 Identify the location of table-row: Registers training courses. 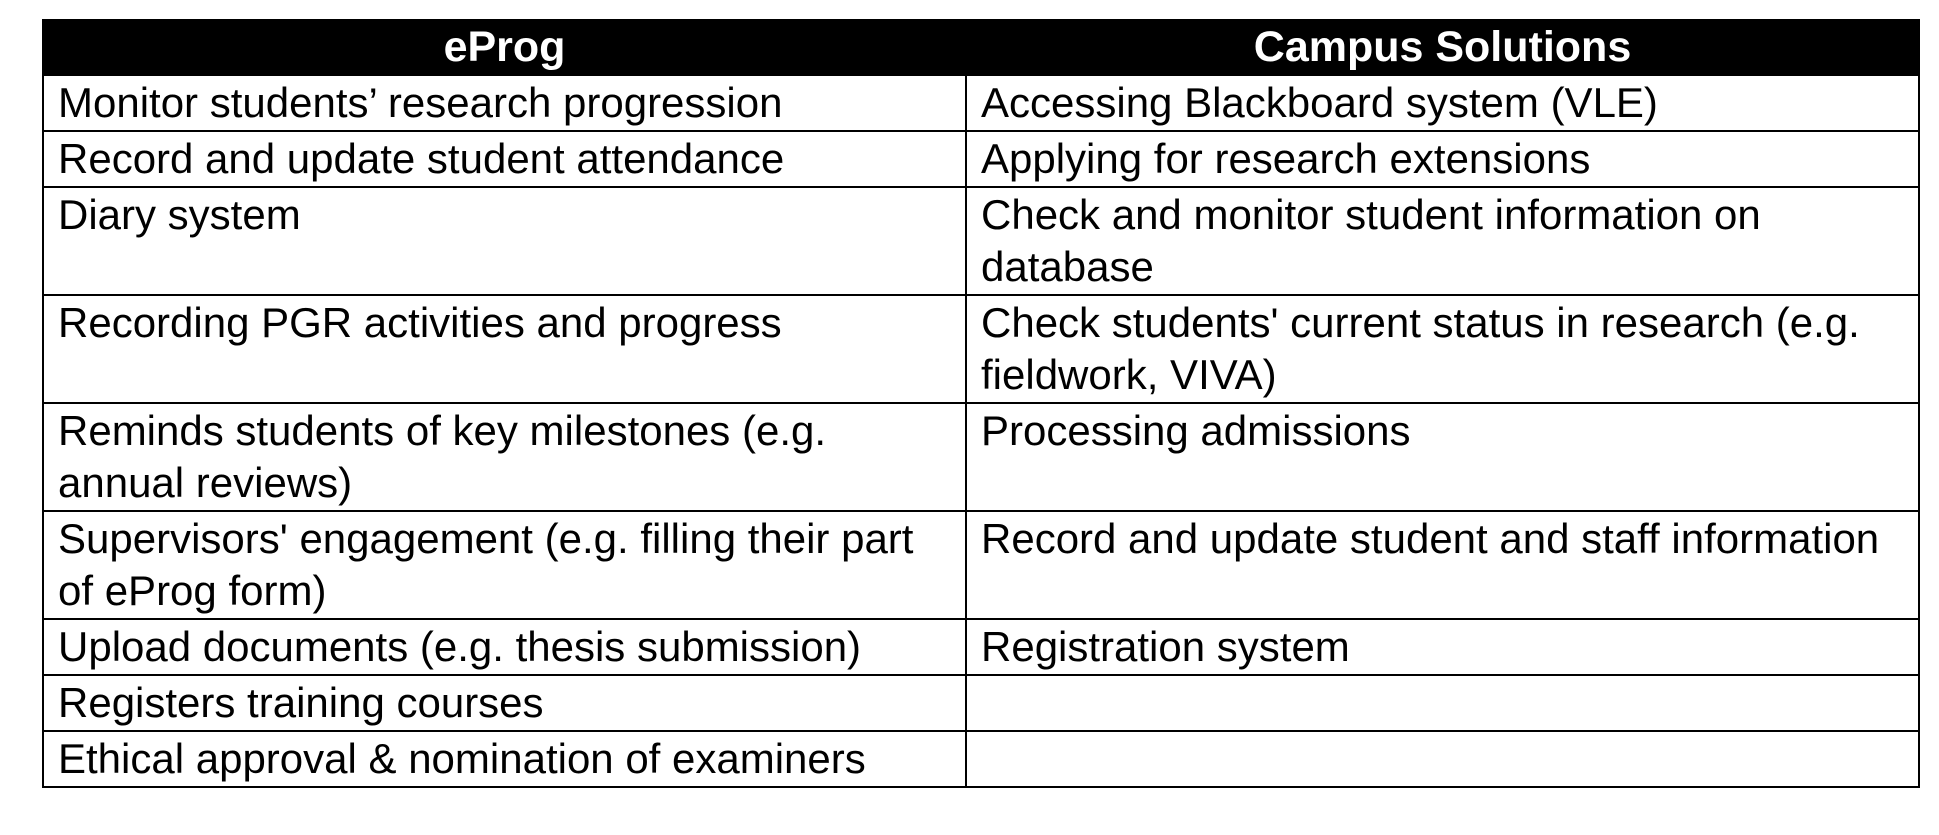
(981, 703).